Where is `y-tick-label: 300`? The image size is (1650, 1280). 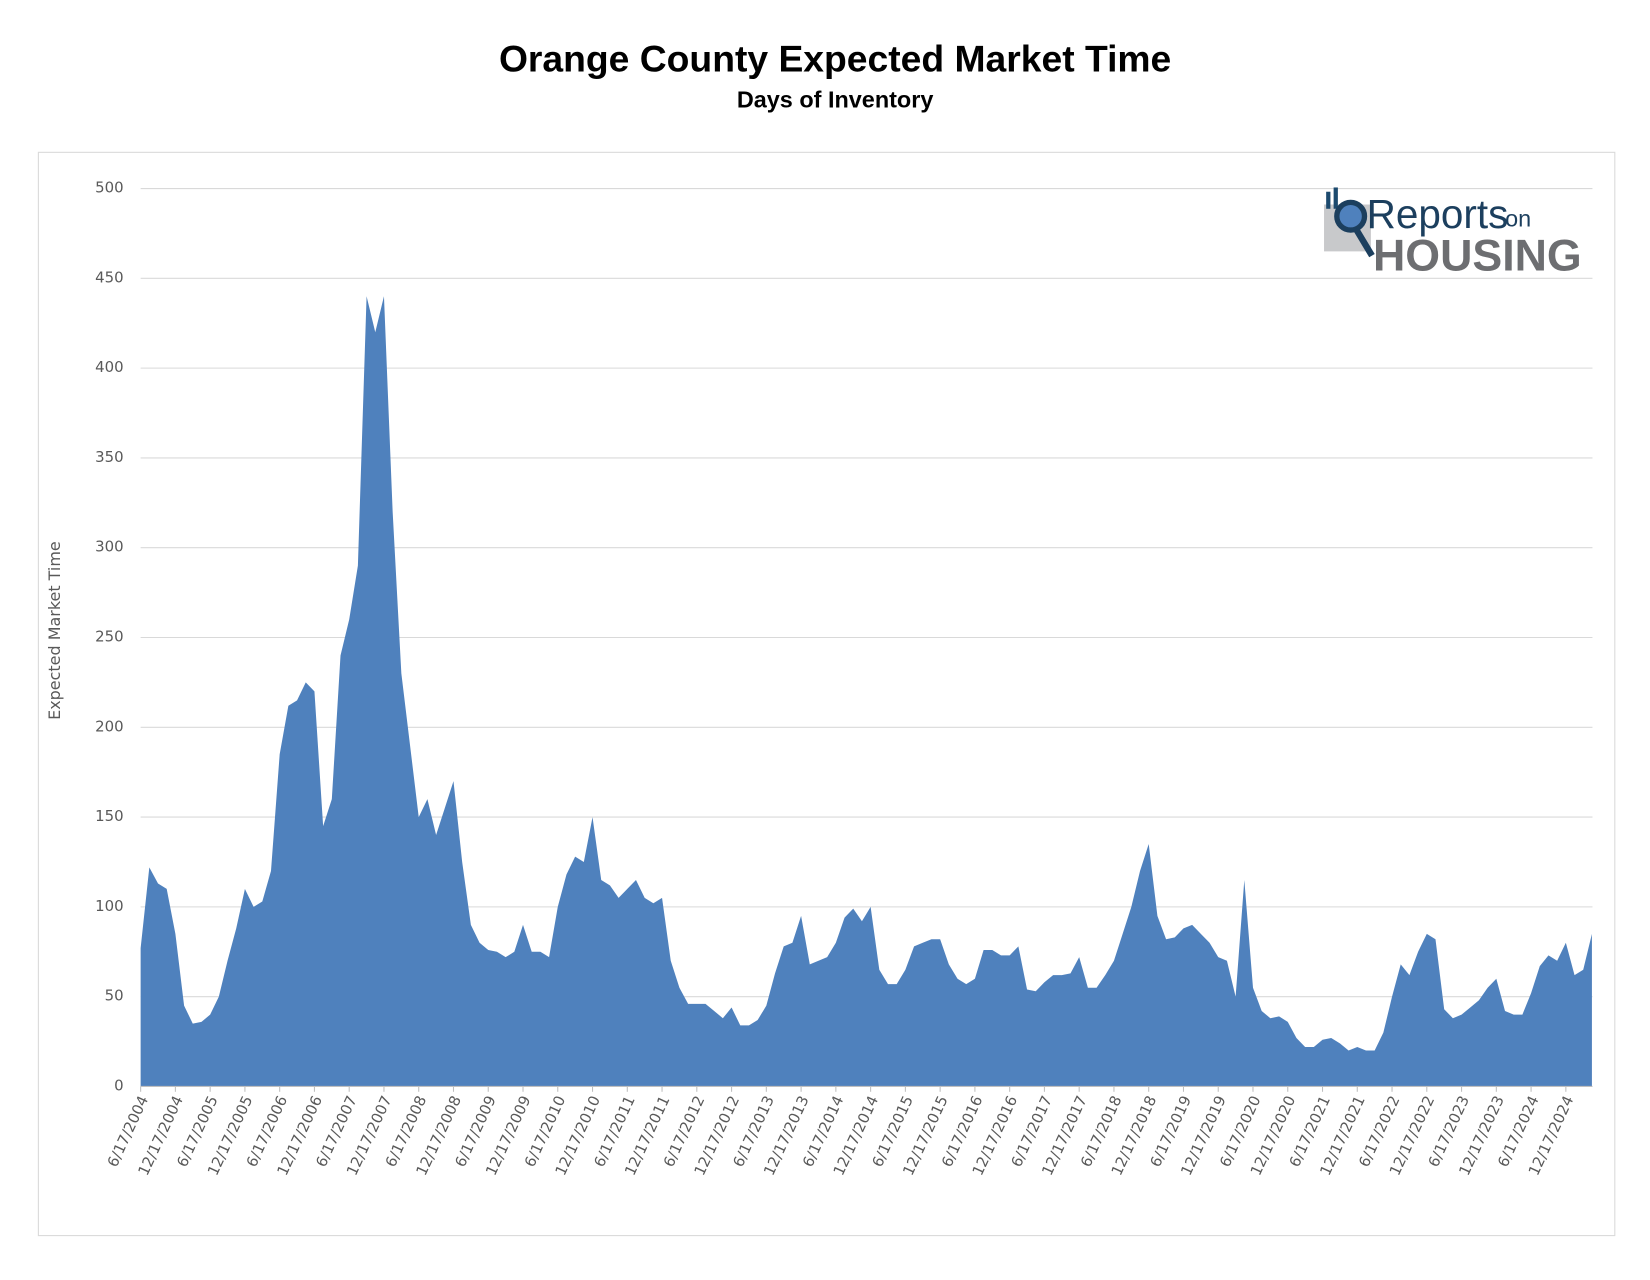
y-tick-label: 300 is located at coordinates (109, 547).